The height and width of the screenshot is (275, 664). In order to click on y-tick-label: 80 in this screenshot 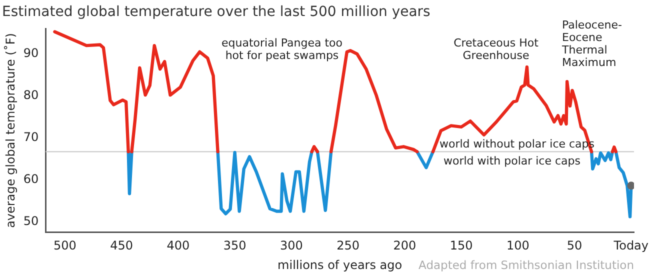, I will do `click(31, 95)`.